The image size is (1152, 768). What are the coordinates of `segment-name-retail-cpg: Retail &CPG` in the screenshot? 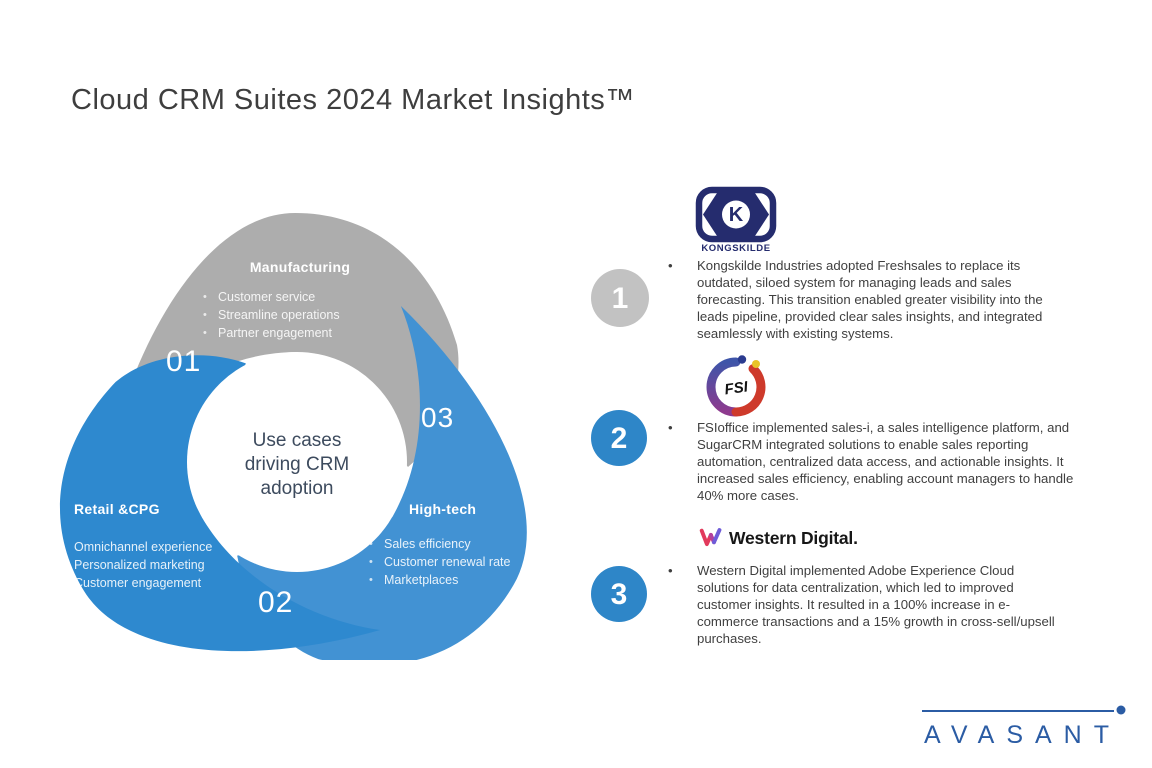 It's located at (117, 509).